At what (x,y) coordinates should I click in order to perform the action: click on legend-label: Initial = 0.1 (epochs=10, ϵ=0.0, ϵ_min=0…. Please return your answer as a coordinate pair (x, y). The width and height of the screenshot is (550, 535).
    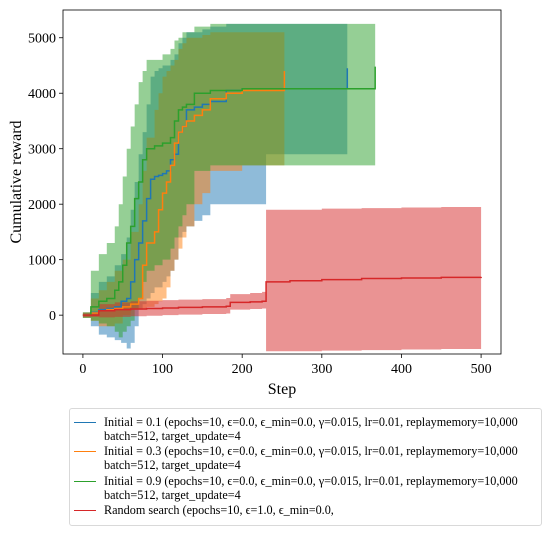
    Looking at the image, I should click on (311, 429).